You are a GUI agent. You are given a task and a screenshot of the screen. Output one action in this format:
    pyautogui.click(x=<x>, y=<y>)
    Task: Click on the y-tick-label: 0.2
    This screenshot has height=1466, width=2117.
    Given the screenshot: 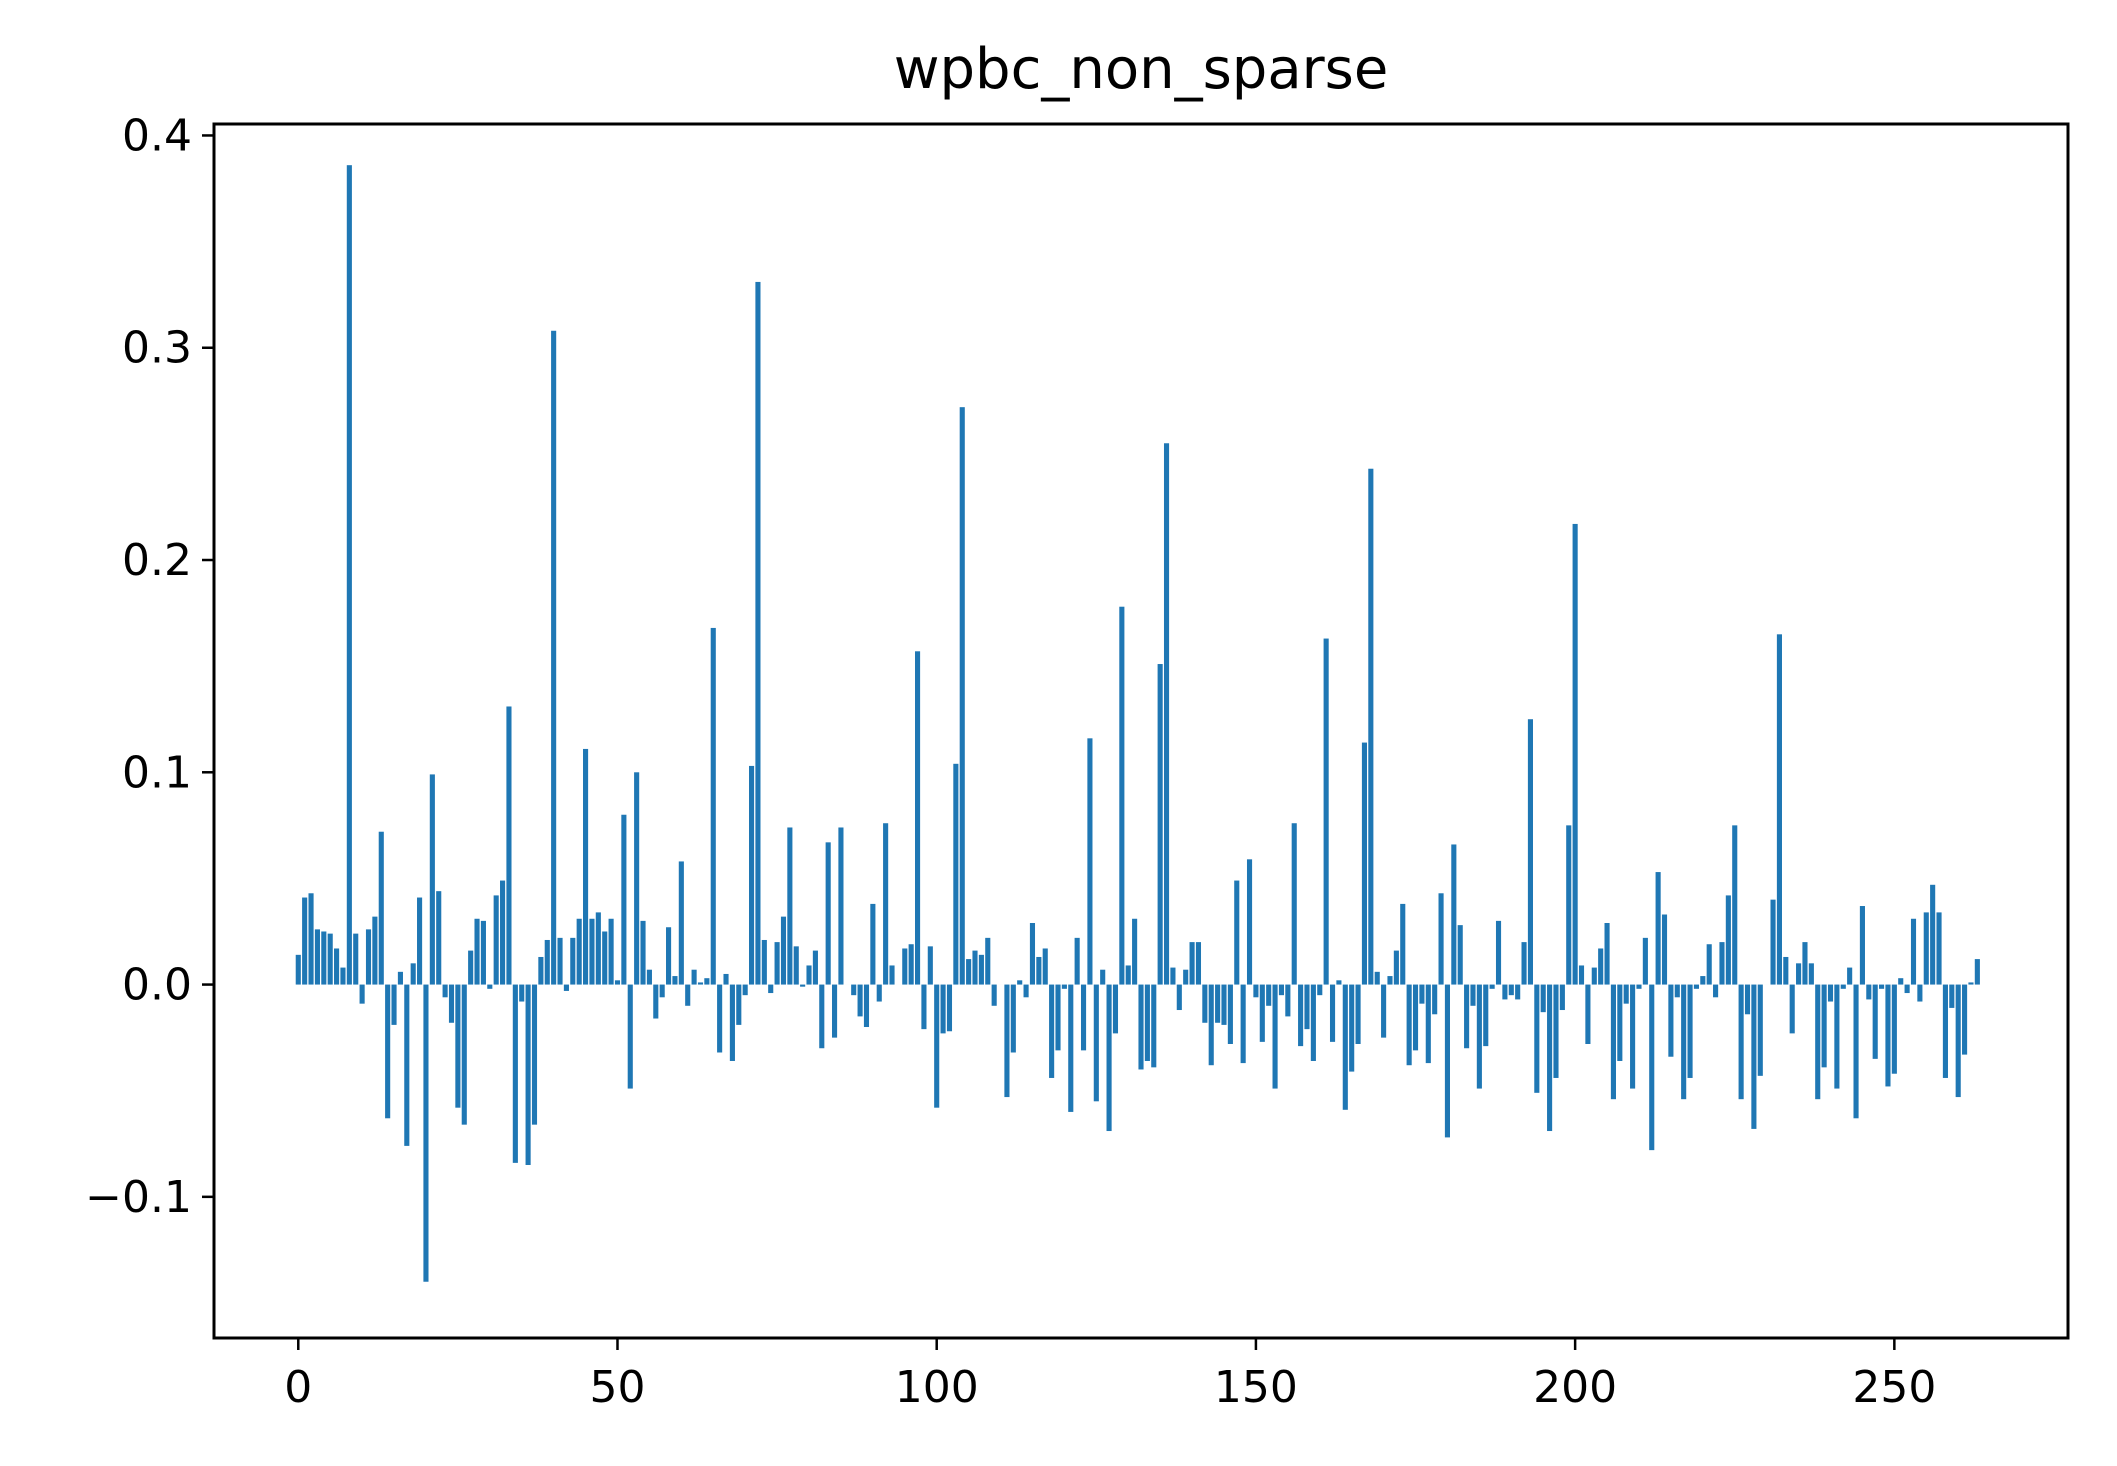 What is the action you would take?
    pyautogui.click(x=157, y=560)
    